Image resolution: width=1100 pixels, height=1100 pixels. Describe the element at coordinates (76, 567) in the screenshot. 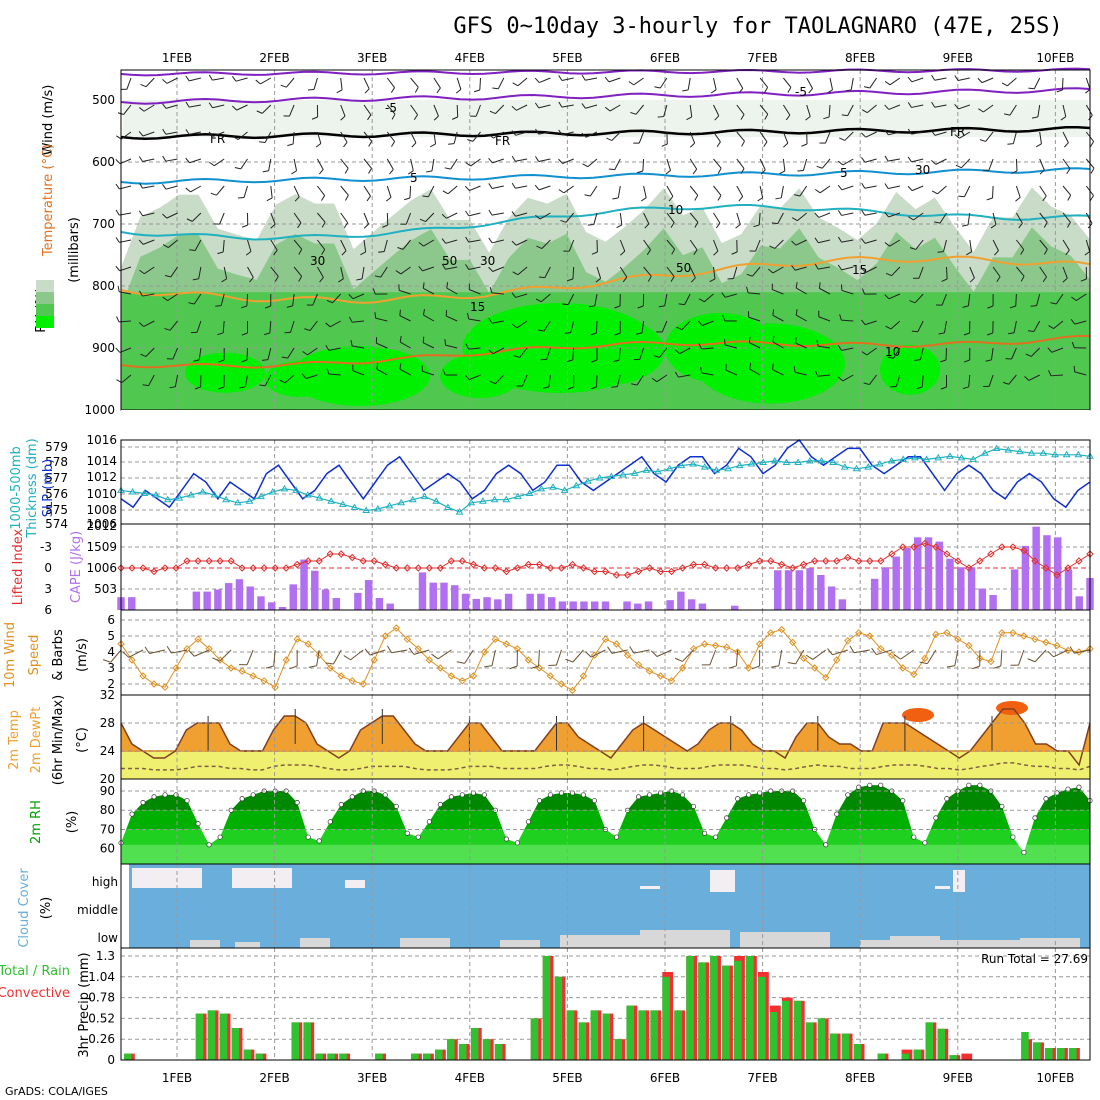

I see `cape-ylabel: CAPE (J/kg)` at that location.